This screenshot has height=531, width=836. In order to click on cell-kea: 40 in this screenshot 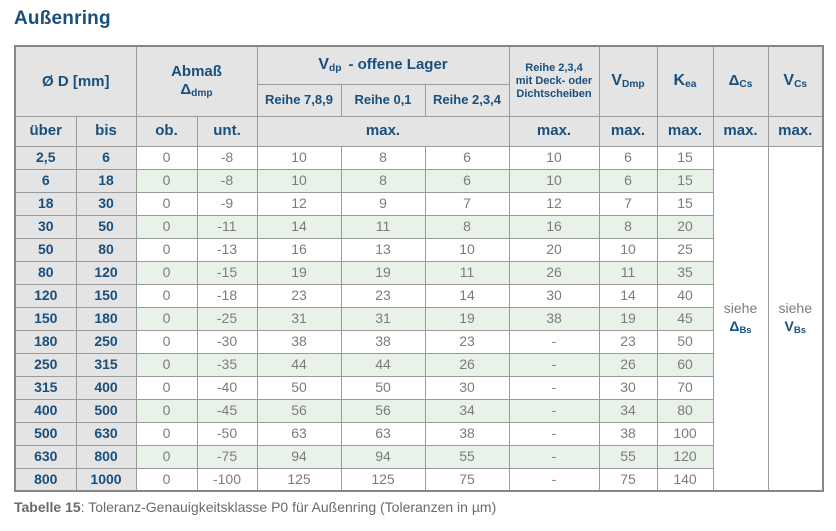, I will do `click(685, 295)`.